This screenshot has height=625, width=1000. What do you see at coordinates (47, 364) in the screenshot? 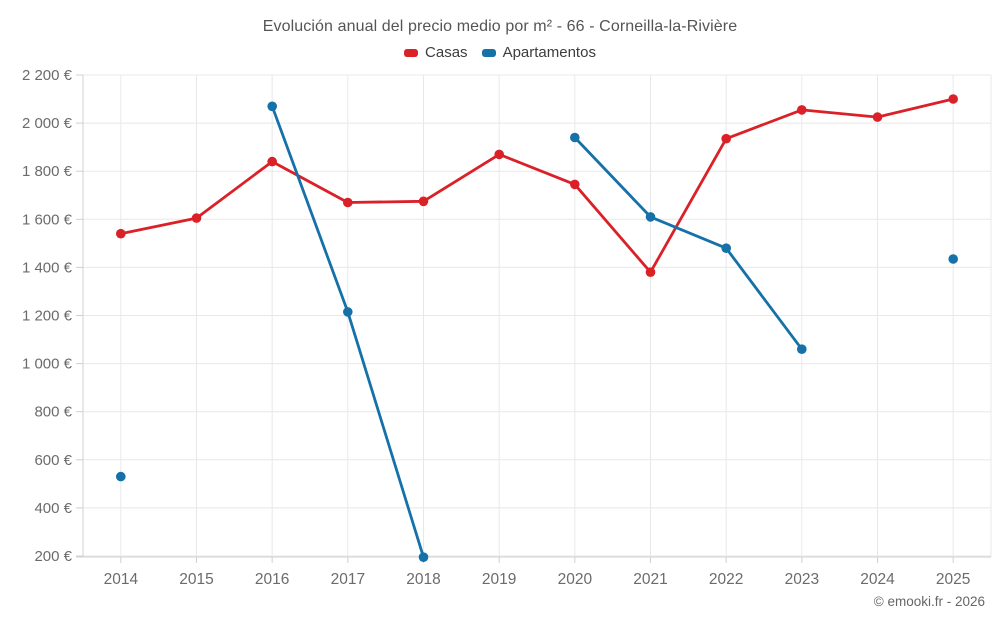
I see `y-axis-tick-label: 1 000 €` at bounding box center [47, 364].